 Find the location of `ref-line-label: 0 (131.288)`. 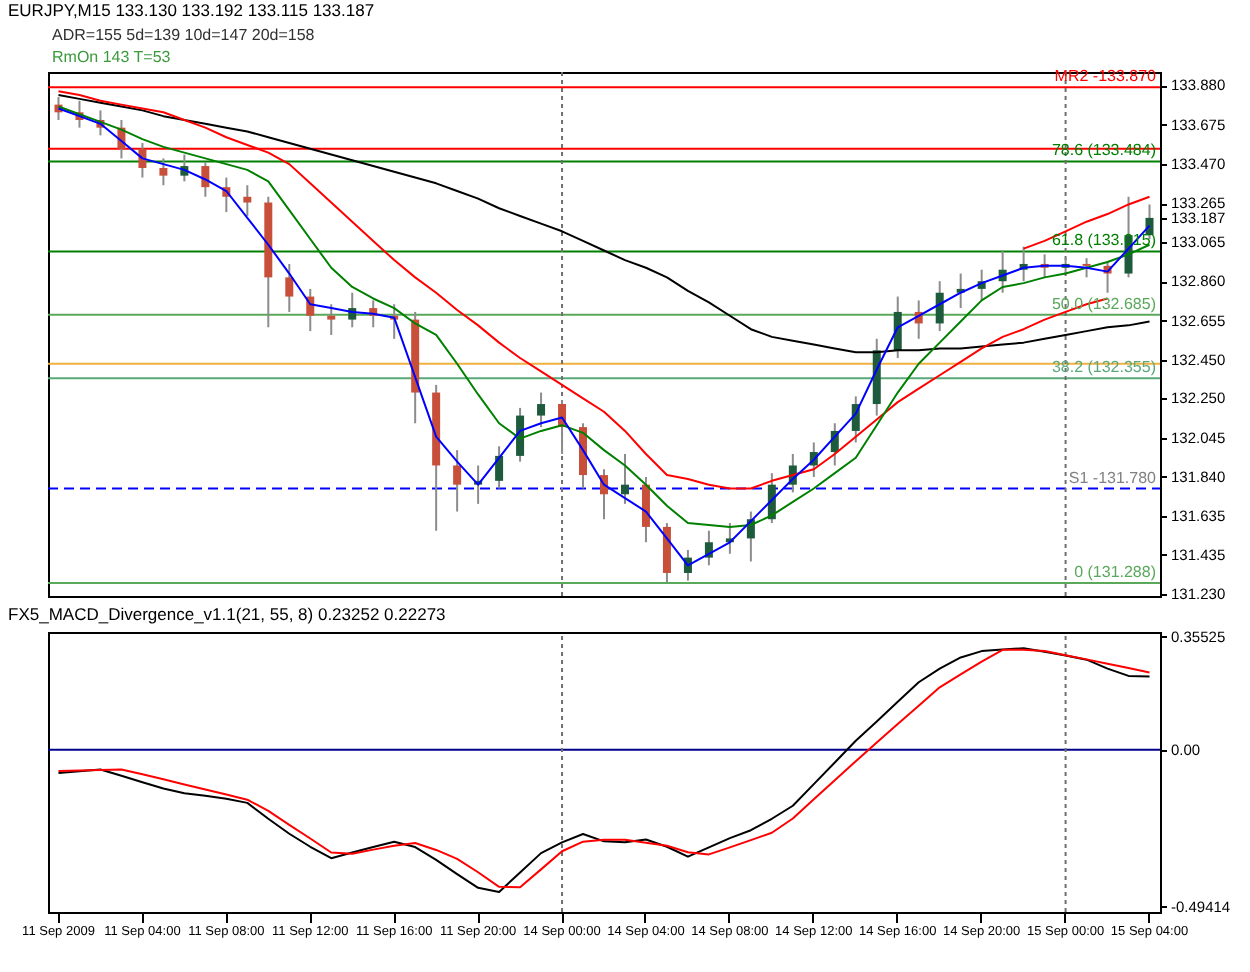

ref-line-label: 0 (131.288) is located at coordinates (1115, 571).